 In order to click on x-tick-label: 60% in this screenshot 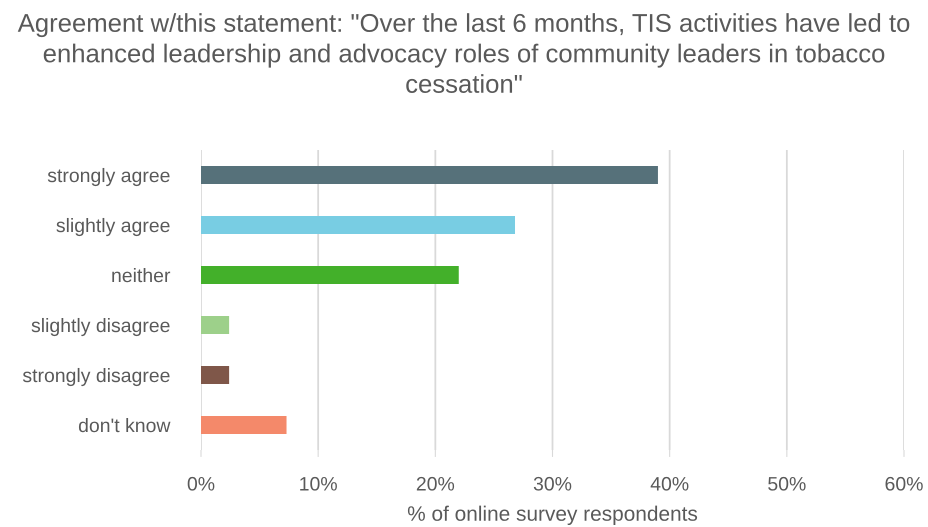, I will do `click(904, 483)`.